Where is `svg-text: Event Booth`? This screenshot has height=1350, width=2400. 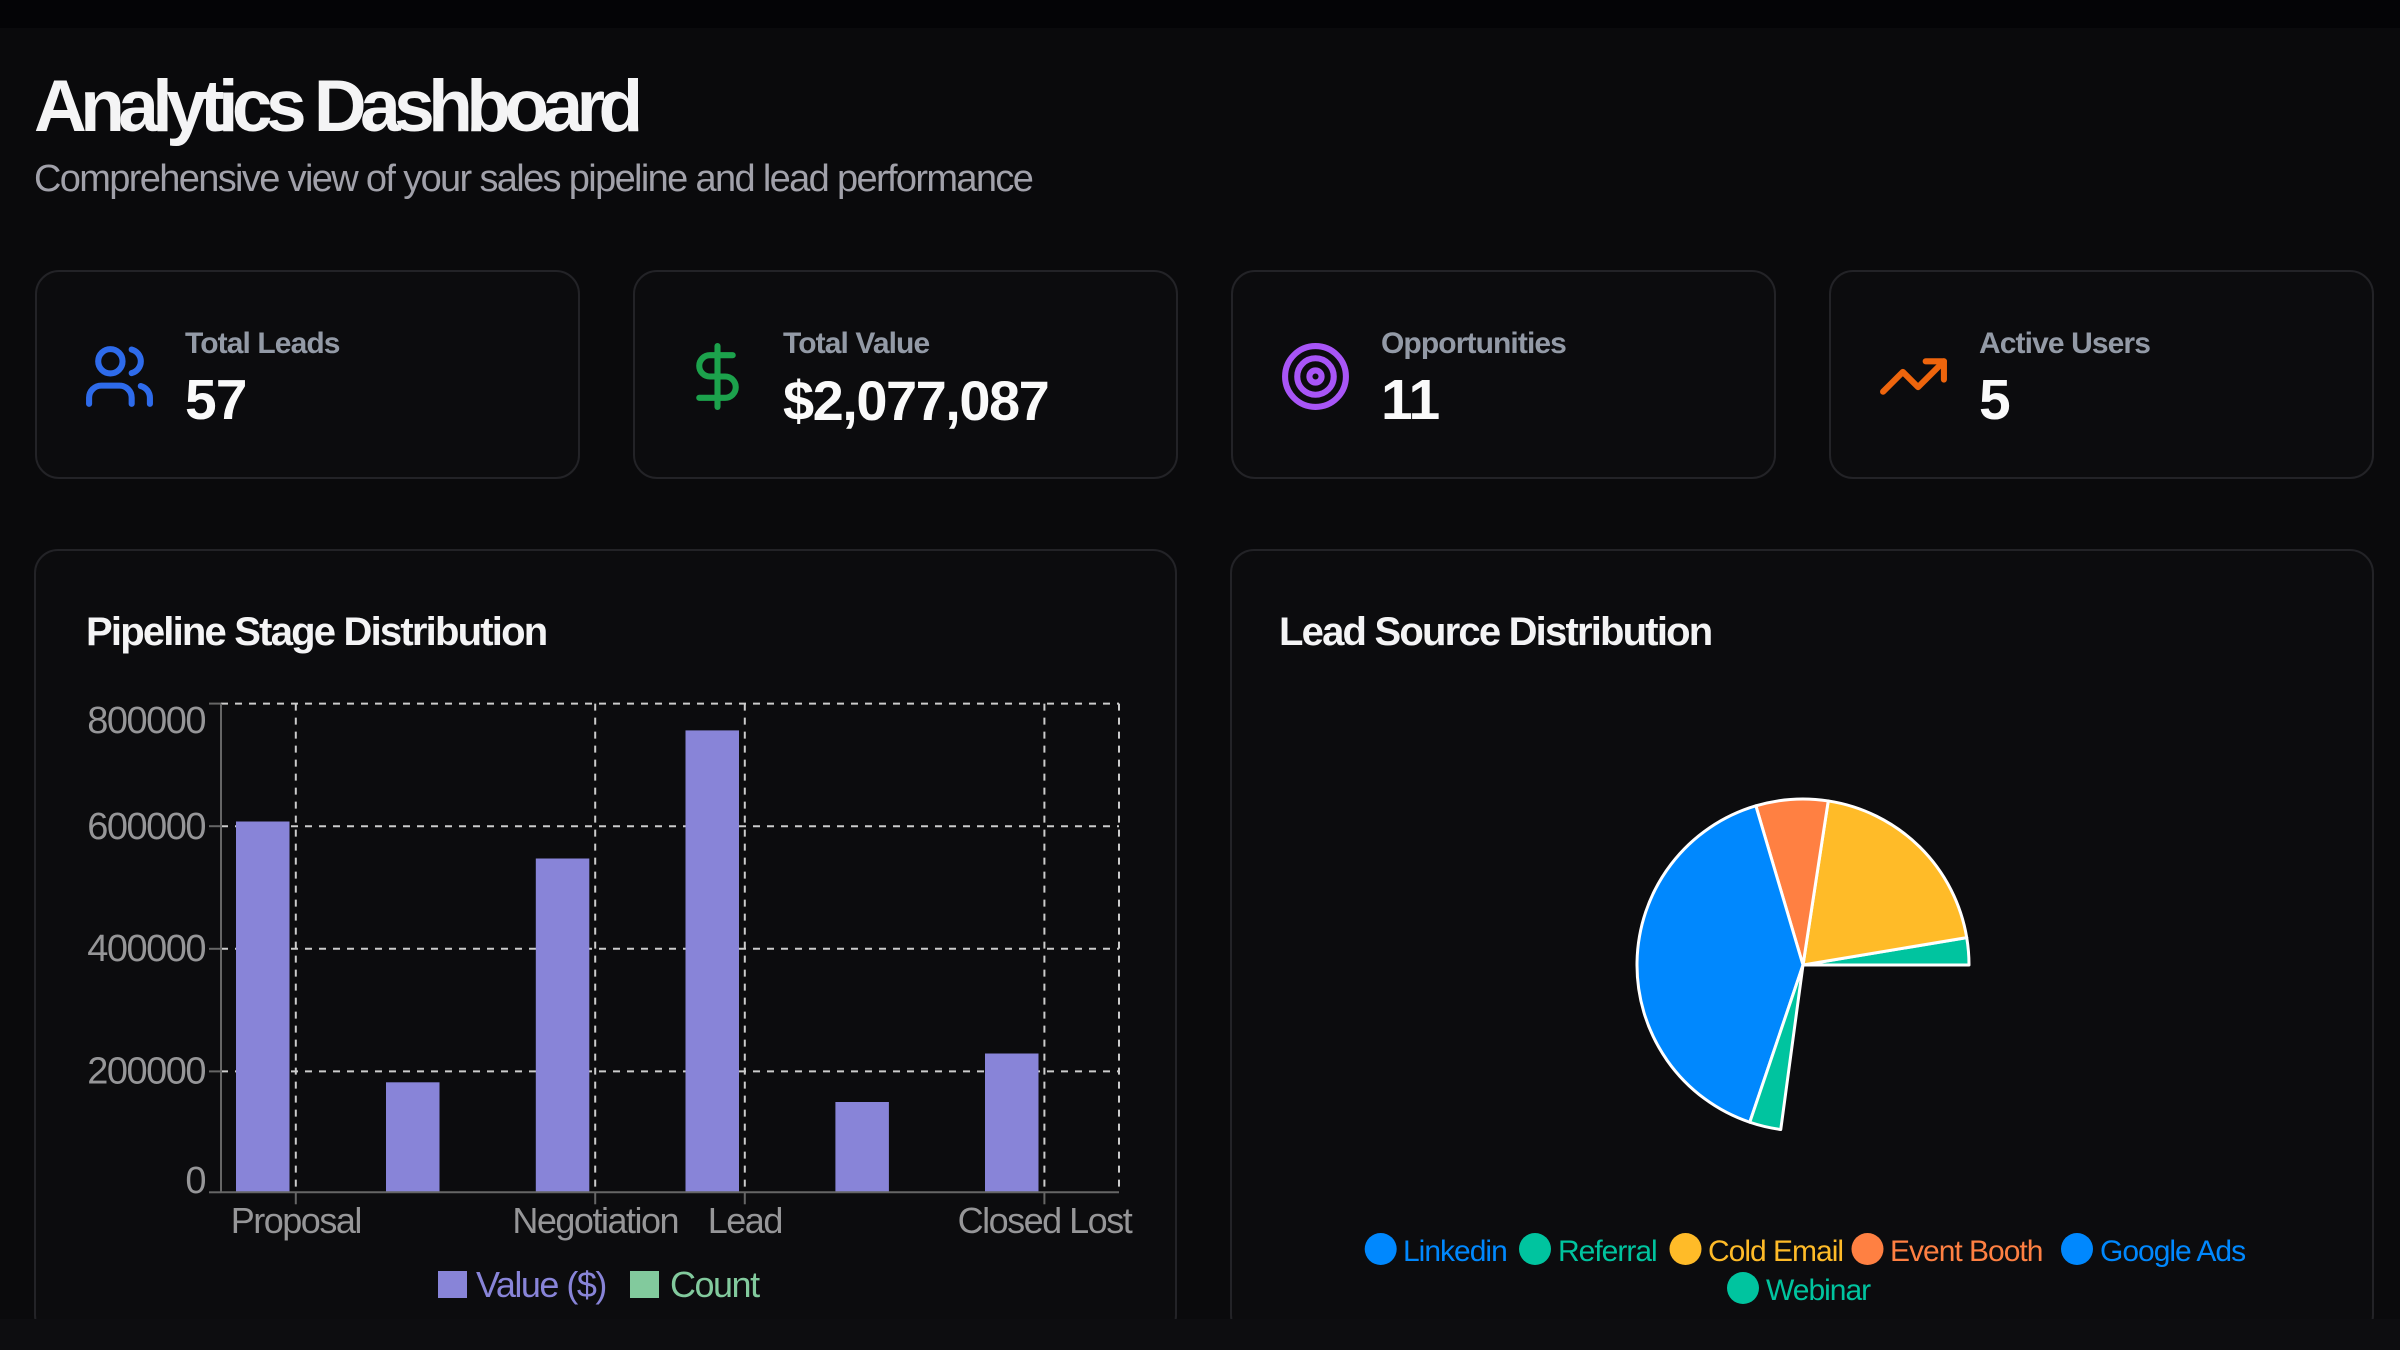
svg-text: Event Booth is located at coordinates (1966, 1251).